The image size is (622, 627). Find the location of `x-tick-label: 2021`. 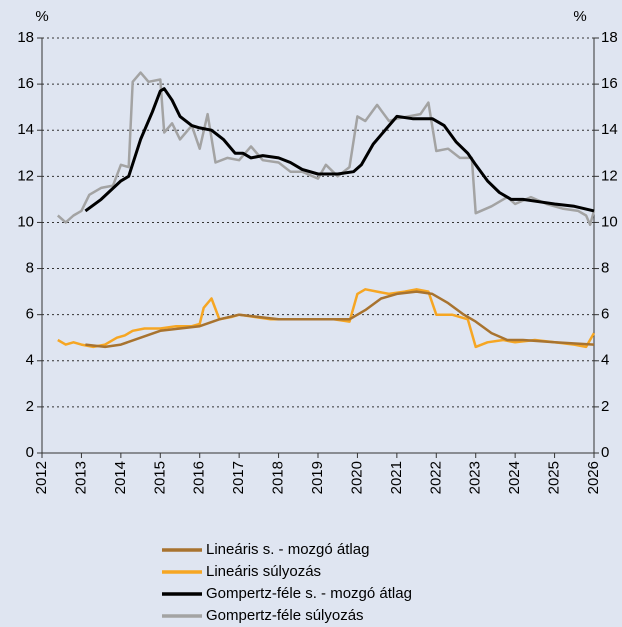

x-tick-label: 2021 is located at coordinates (396, 477).